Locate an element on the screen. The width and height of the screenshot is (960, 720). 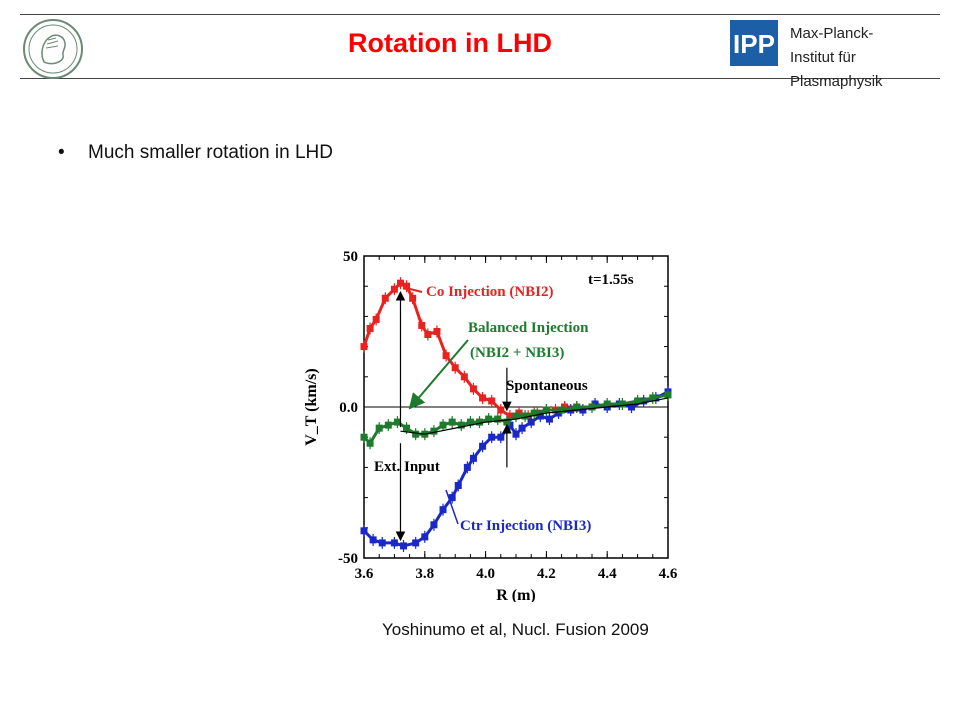
ctr-injection-label: Ctr Injection (NBI3) is located at coordinates (525, 526).